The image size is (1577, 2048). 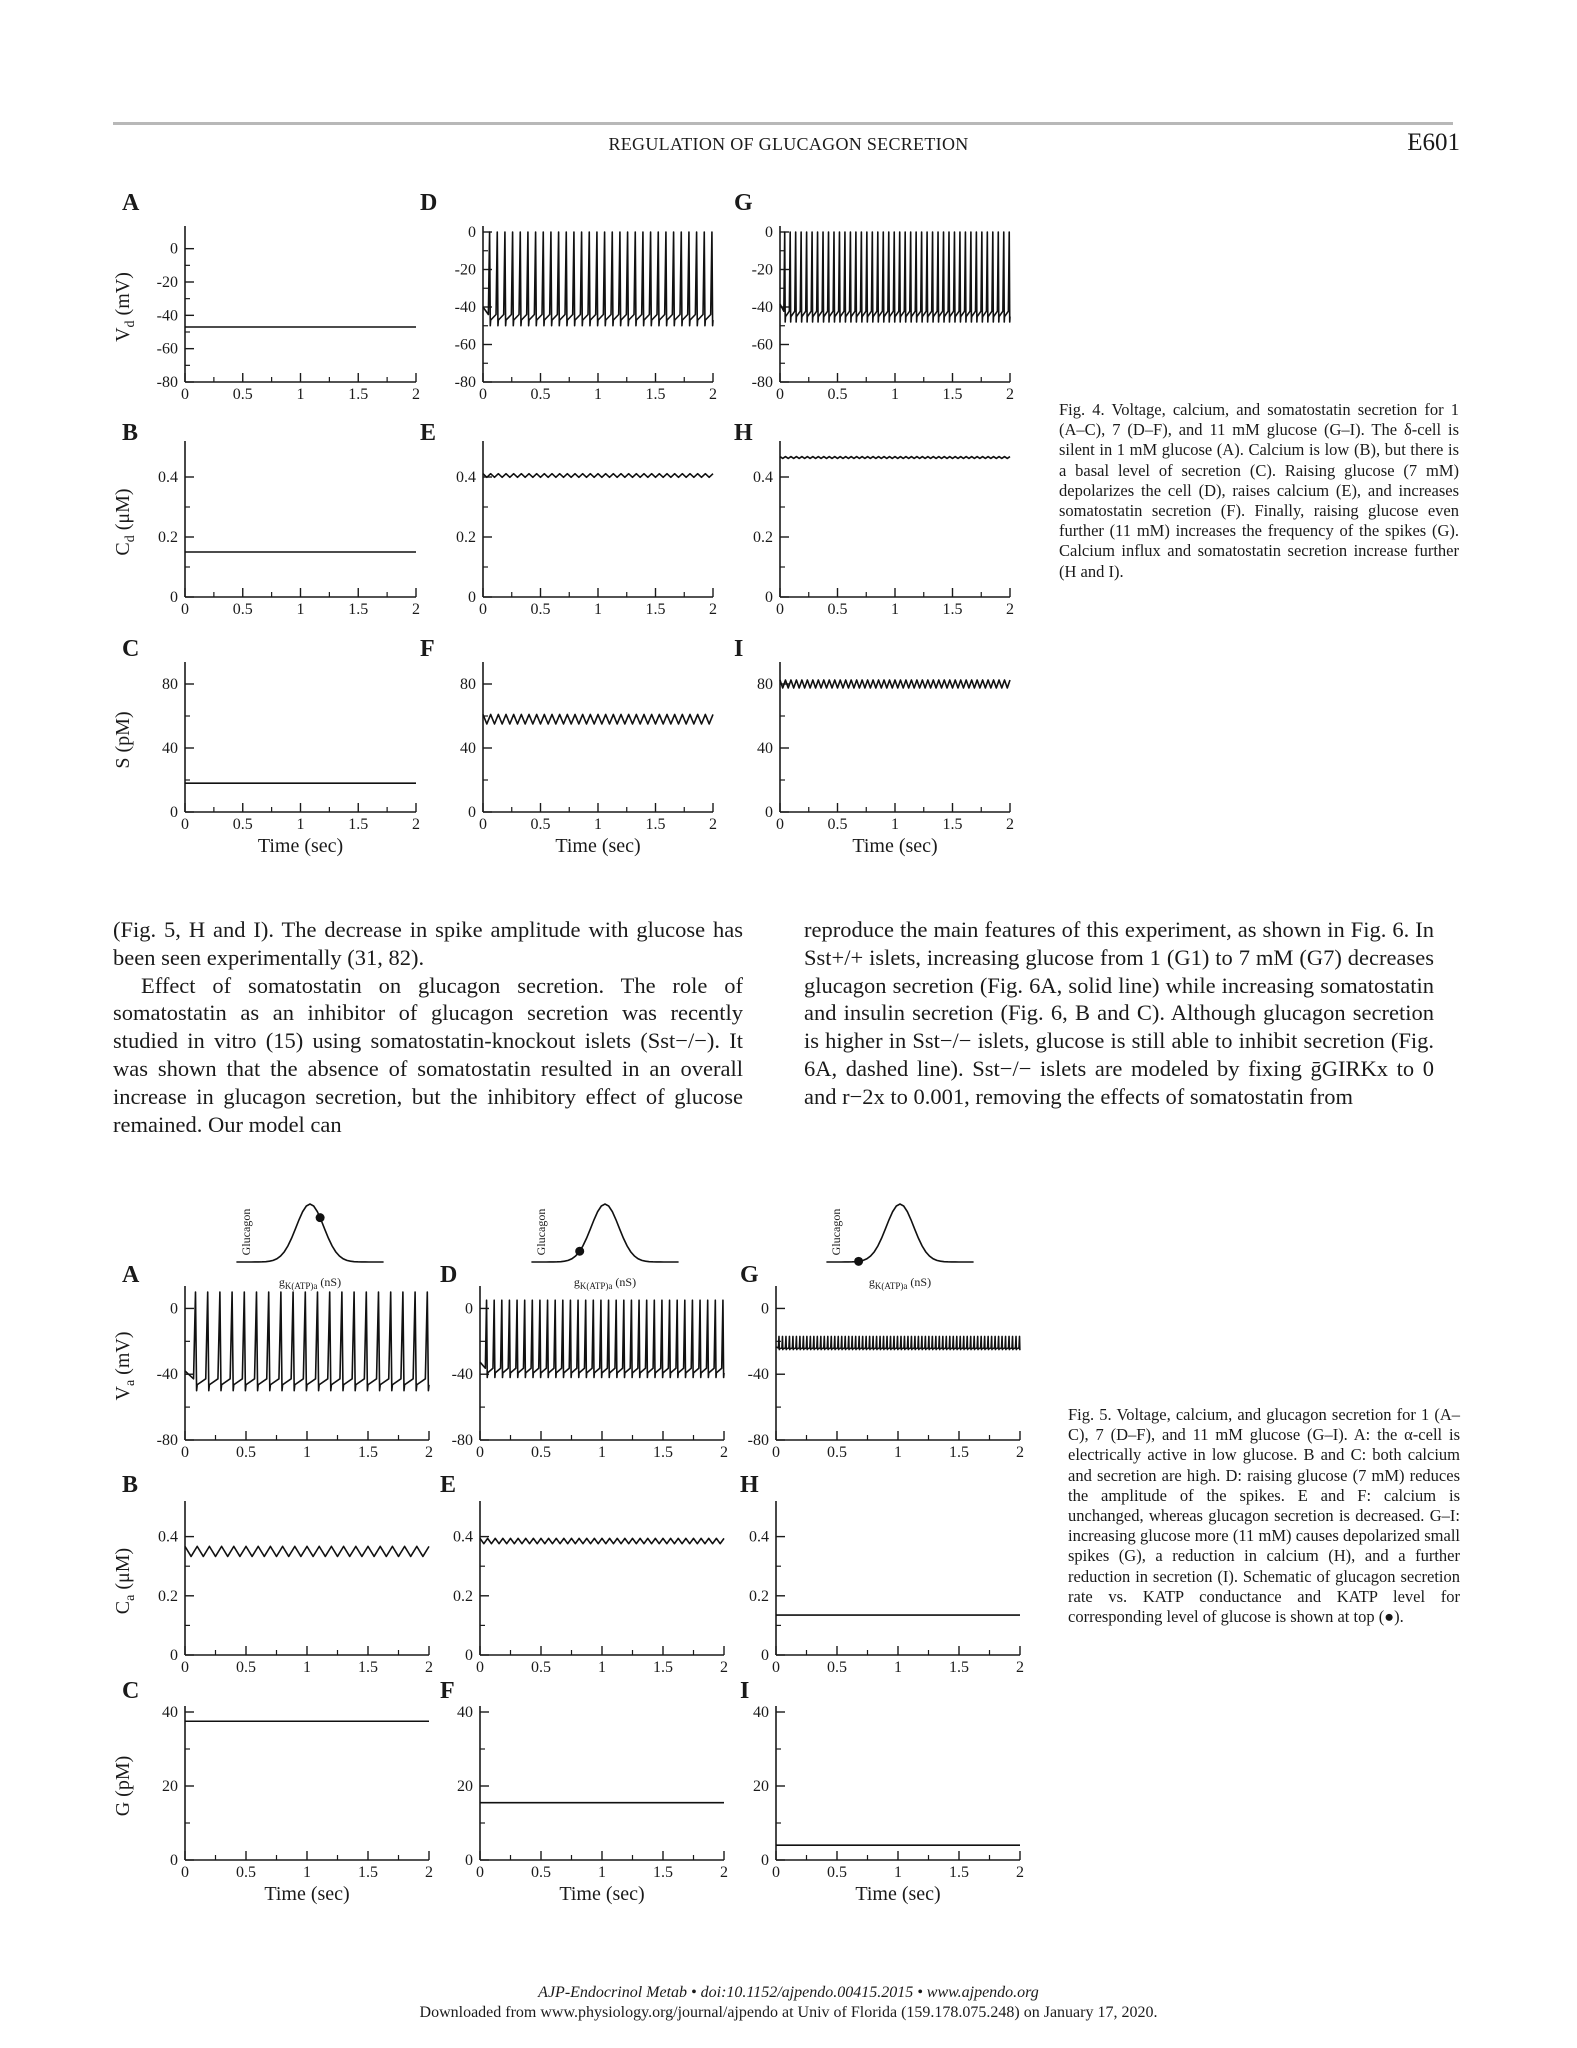 What do you see at coordinates (744, 1691) in the screenshot?
I see `panel-letter-i: I` at bounding box center [744, 1691].